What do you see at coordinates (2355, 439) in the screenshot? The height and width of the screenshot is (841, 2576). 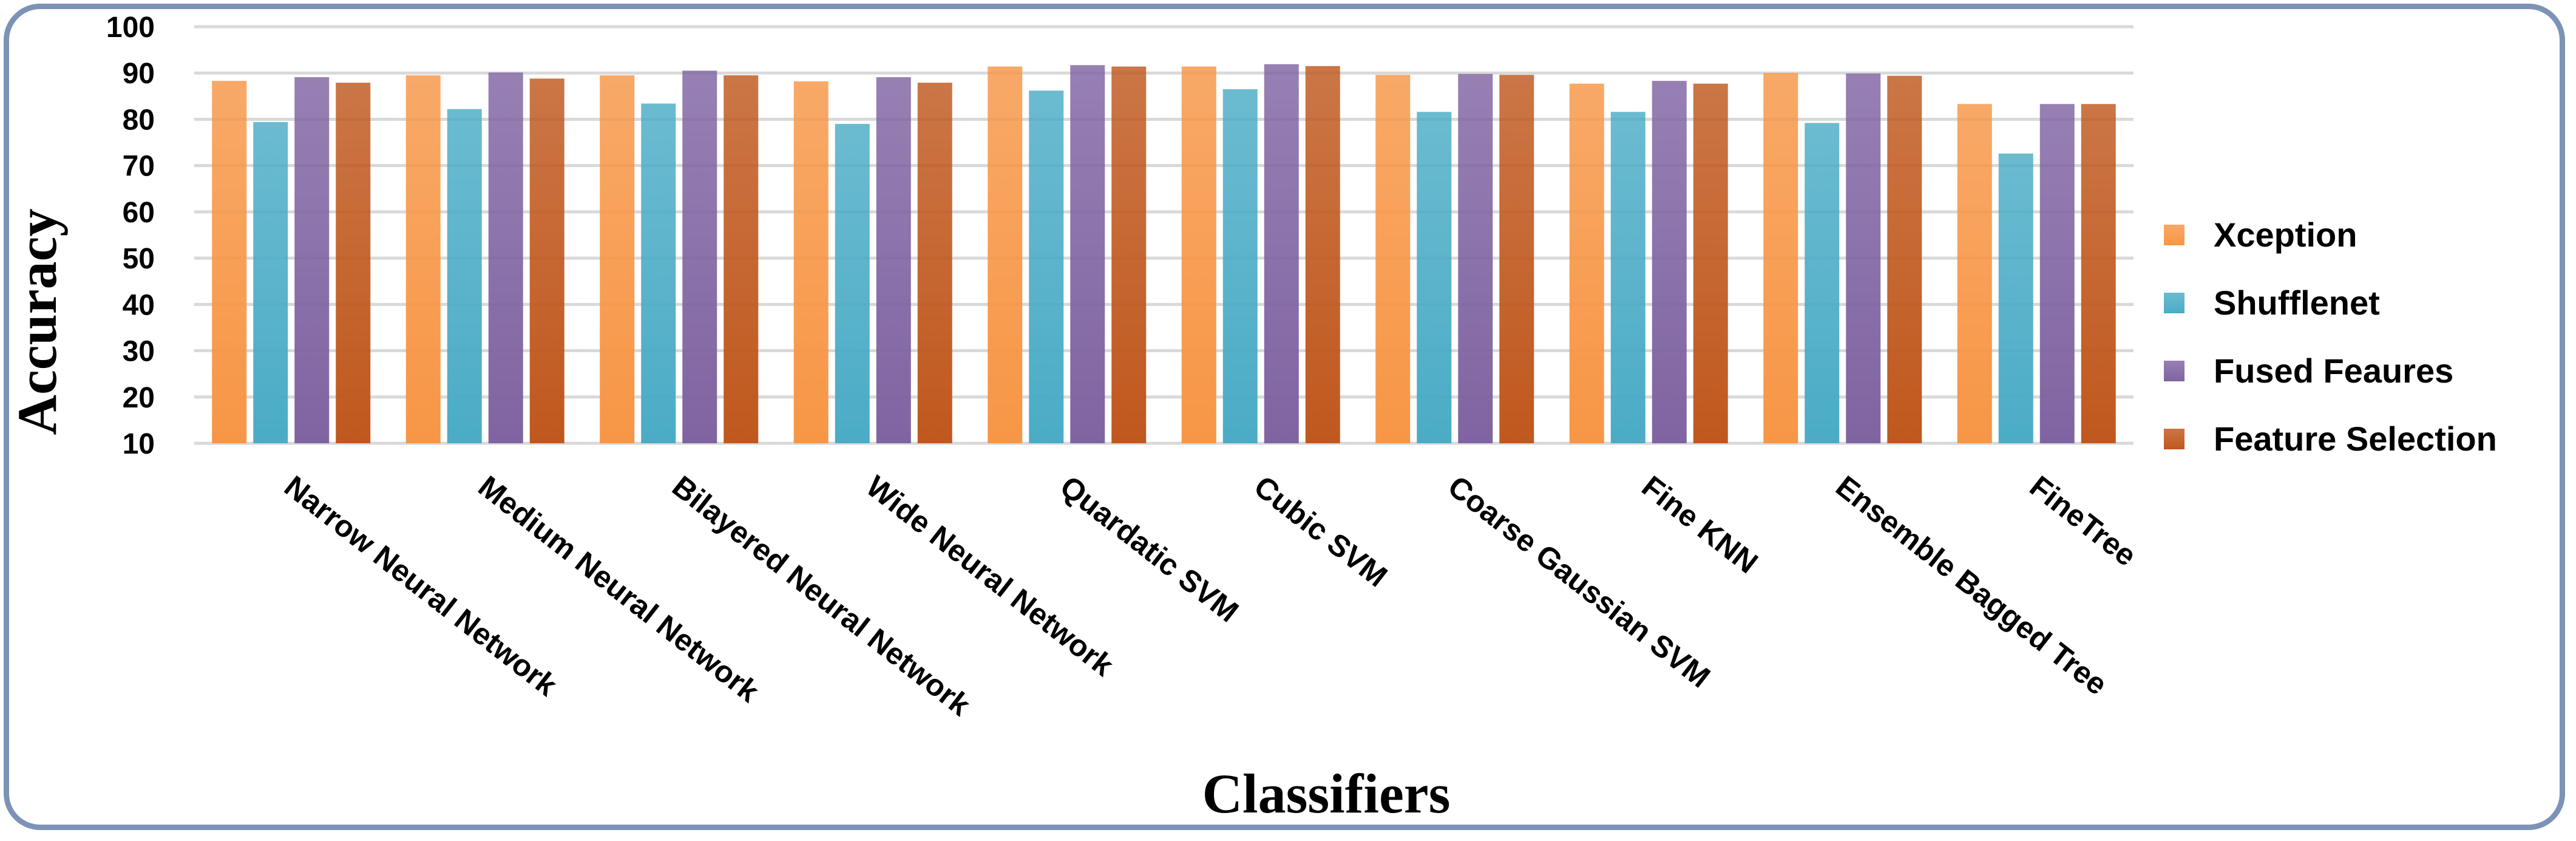 I see `legend-label: Feature Selection` at bounding box center [2355, 439].